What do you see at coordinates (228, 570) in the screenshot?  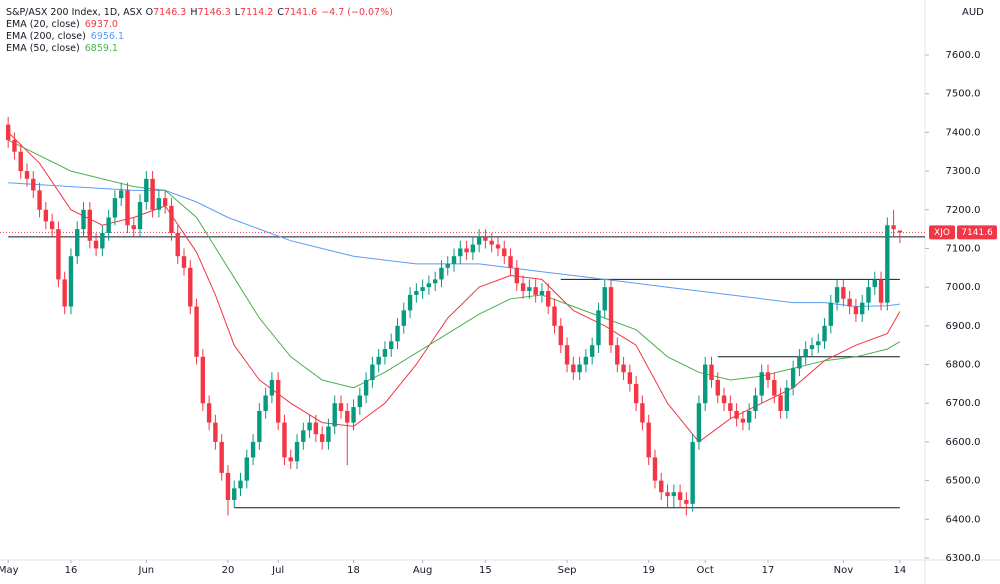 I see `x-tick-label: 20` at bounding box center [228, 570].